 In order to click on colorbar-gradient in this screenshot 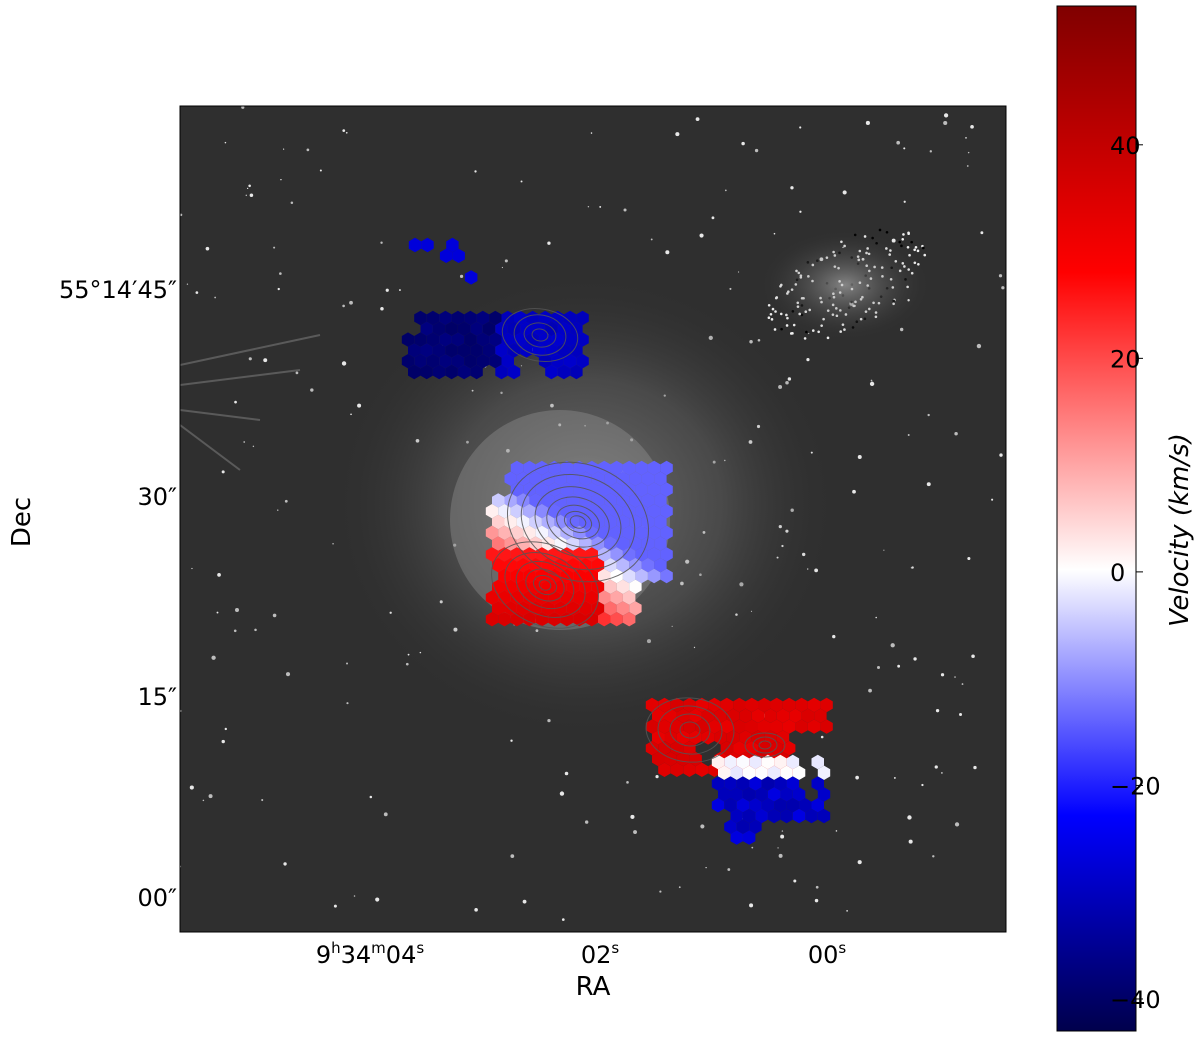, I will do `click(1096, 518)`.